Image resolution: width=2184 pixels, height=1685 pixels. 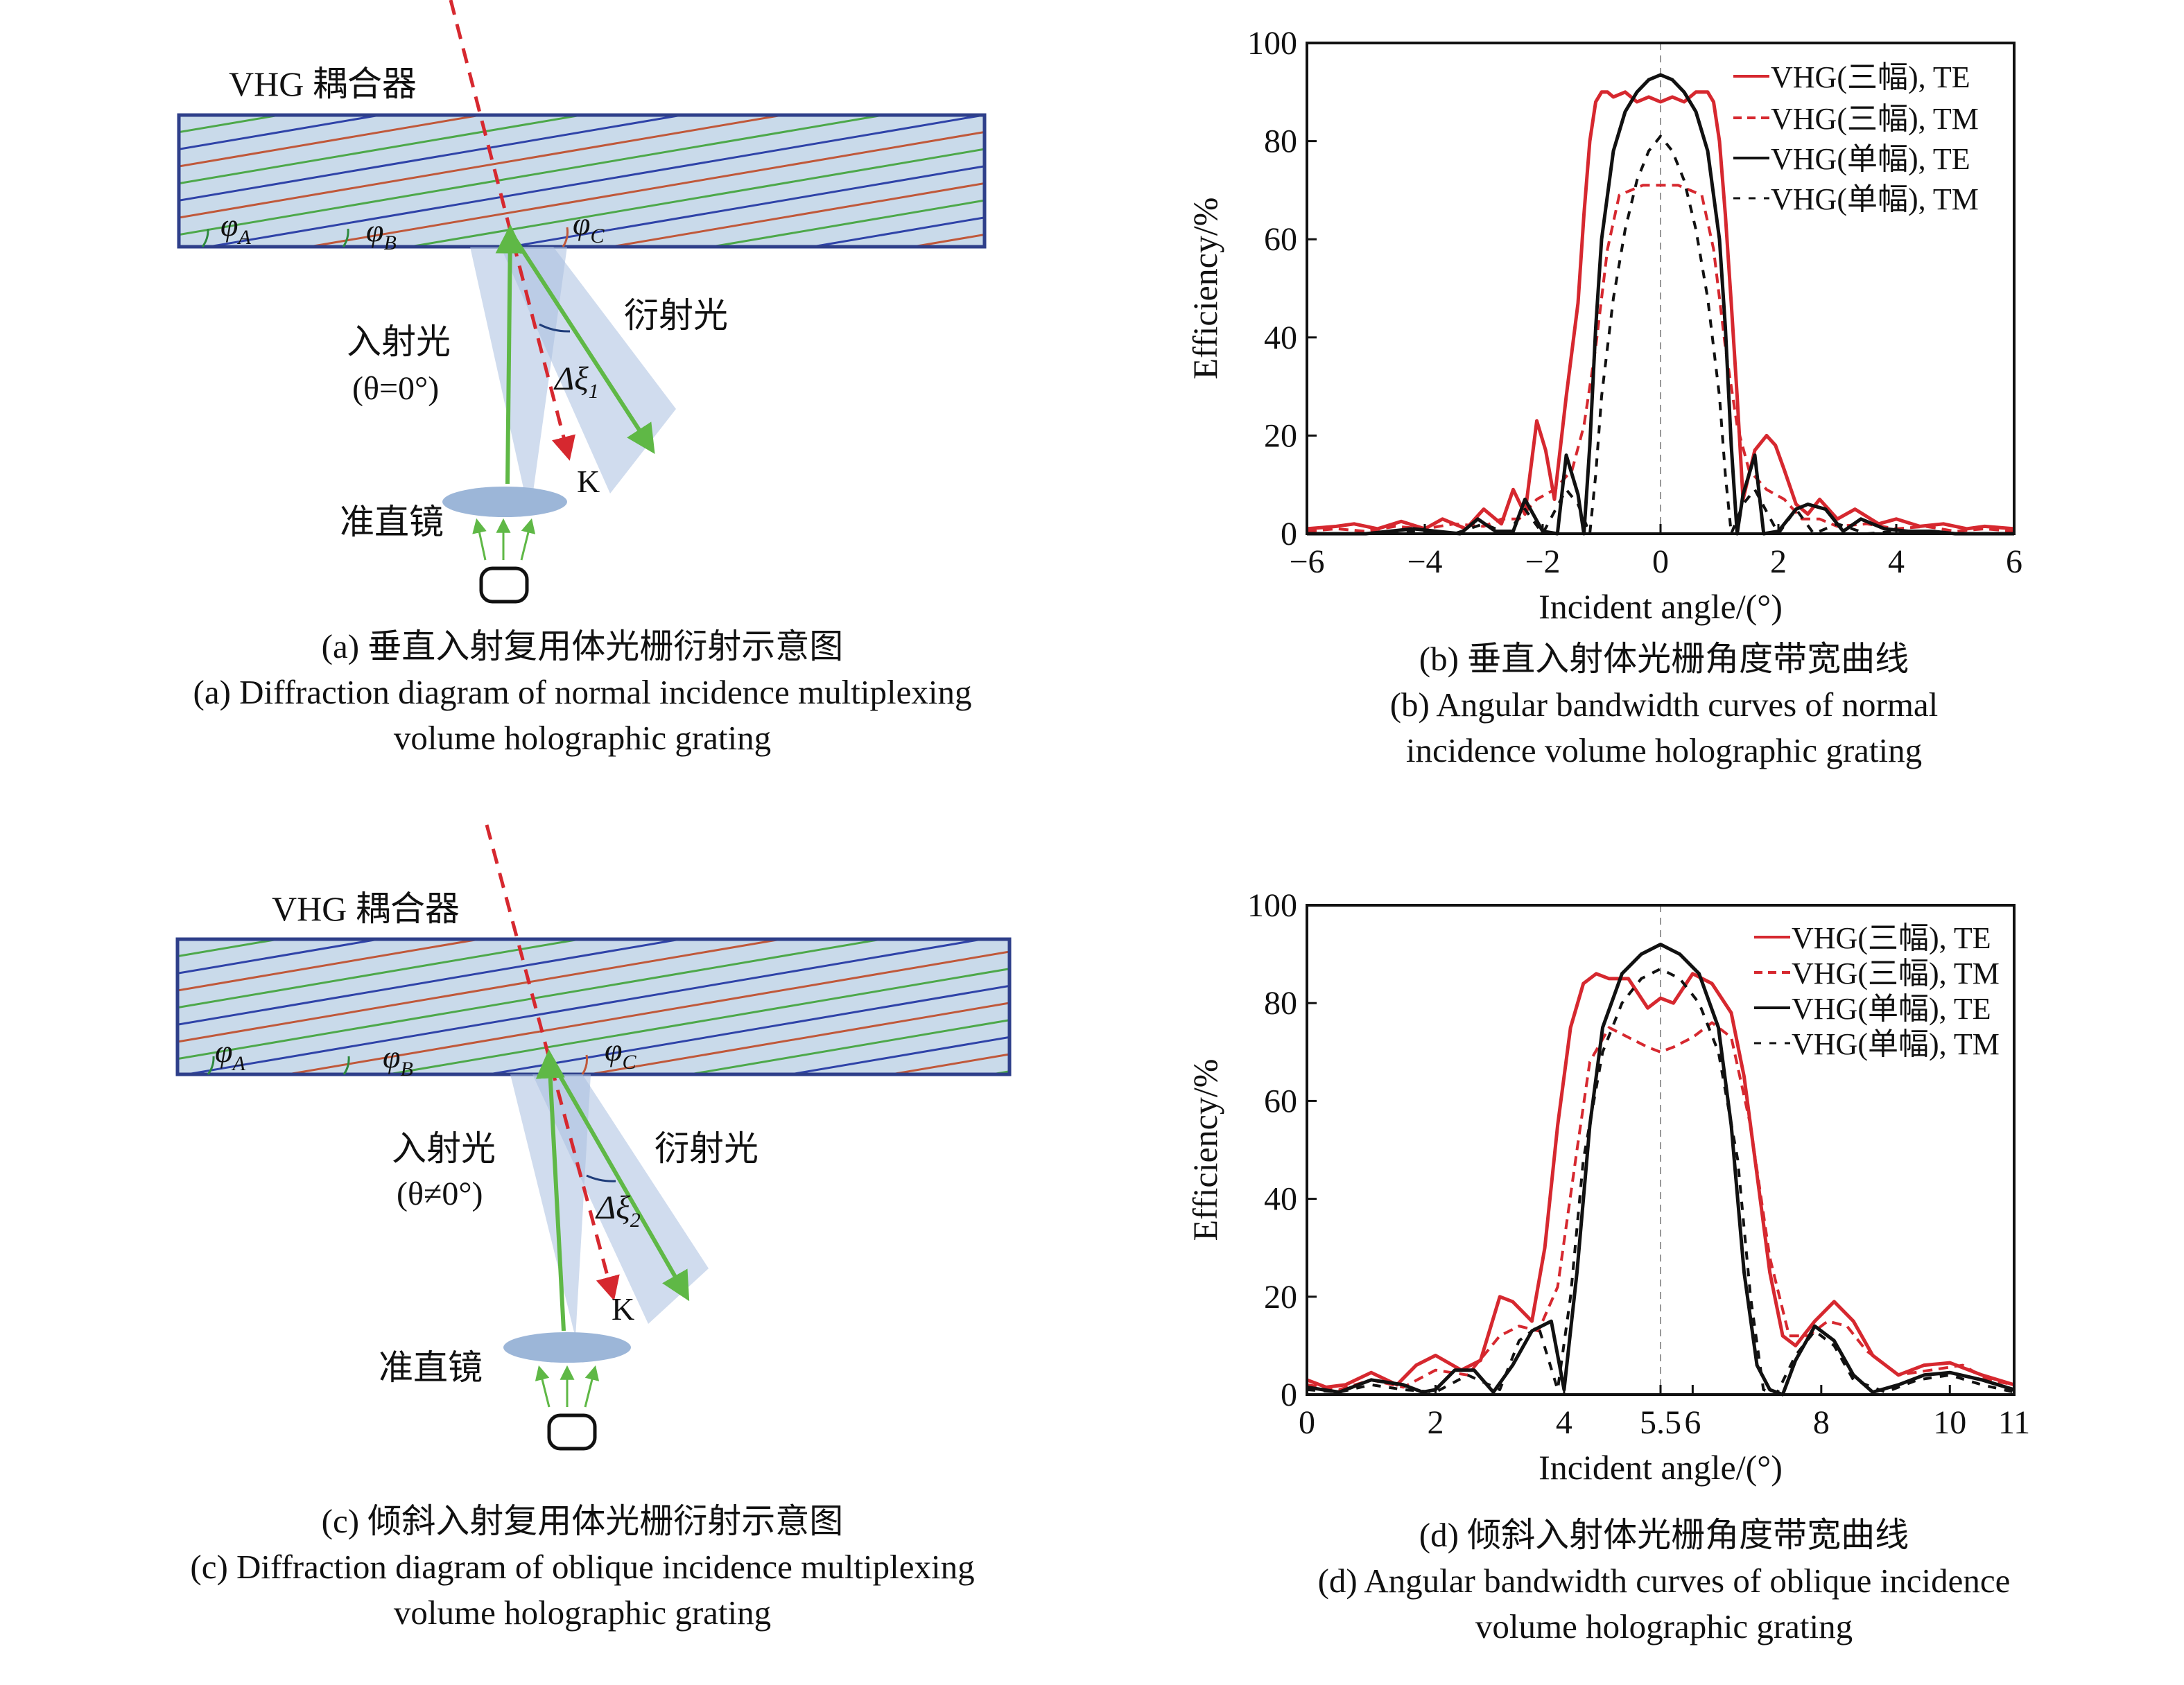 I want to click on grating-frame, so click(x=593, y=1007).